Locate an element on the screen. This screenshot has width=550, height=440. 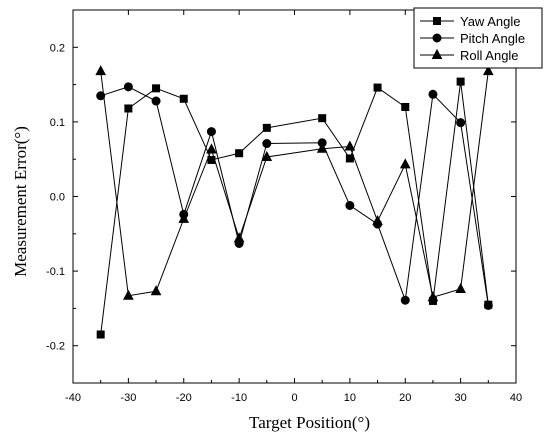
legend-label: Pitch Angle is located at coordinates (492, 38).